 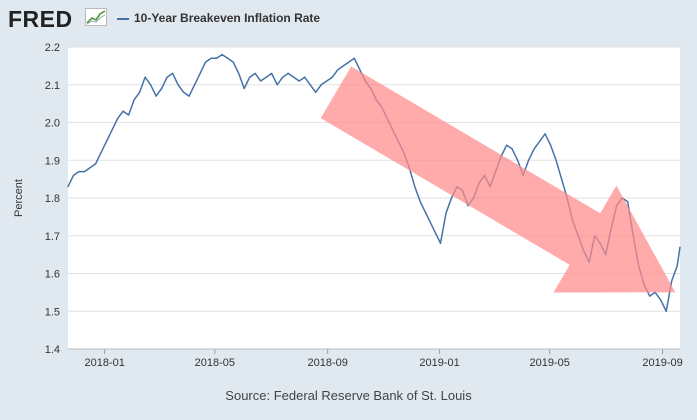 What do you see at coordinates (19, 198) in the screenshot?
I see `y-axis-label: Percent` at bounding box center [19, 198].